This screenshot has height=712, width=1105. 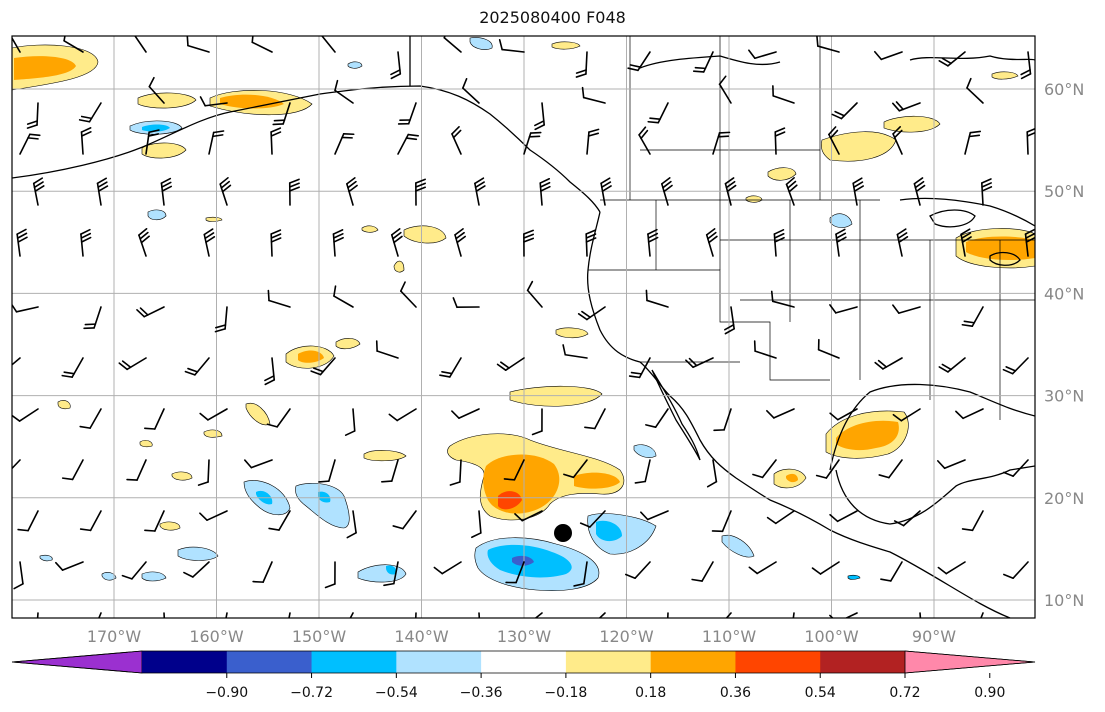 I want to click on colorbar-extend-high, so click(x=970, y=662).